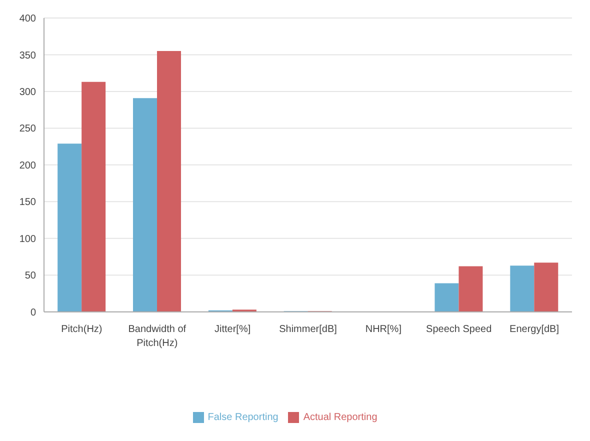 This screenshot has width=590, height=441. Describe the element at coordinates (535, 329) in the screenshot. I see `x-tick-label: Energy[dB]` at that location.